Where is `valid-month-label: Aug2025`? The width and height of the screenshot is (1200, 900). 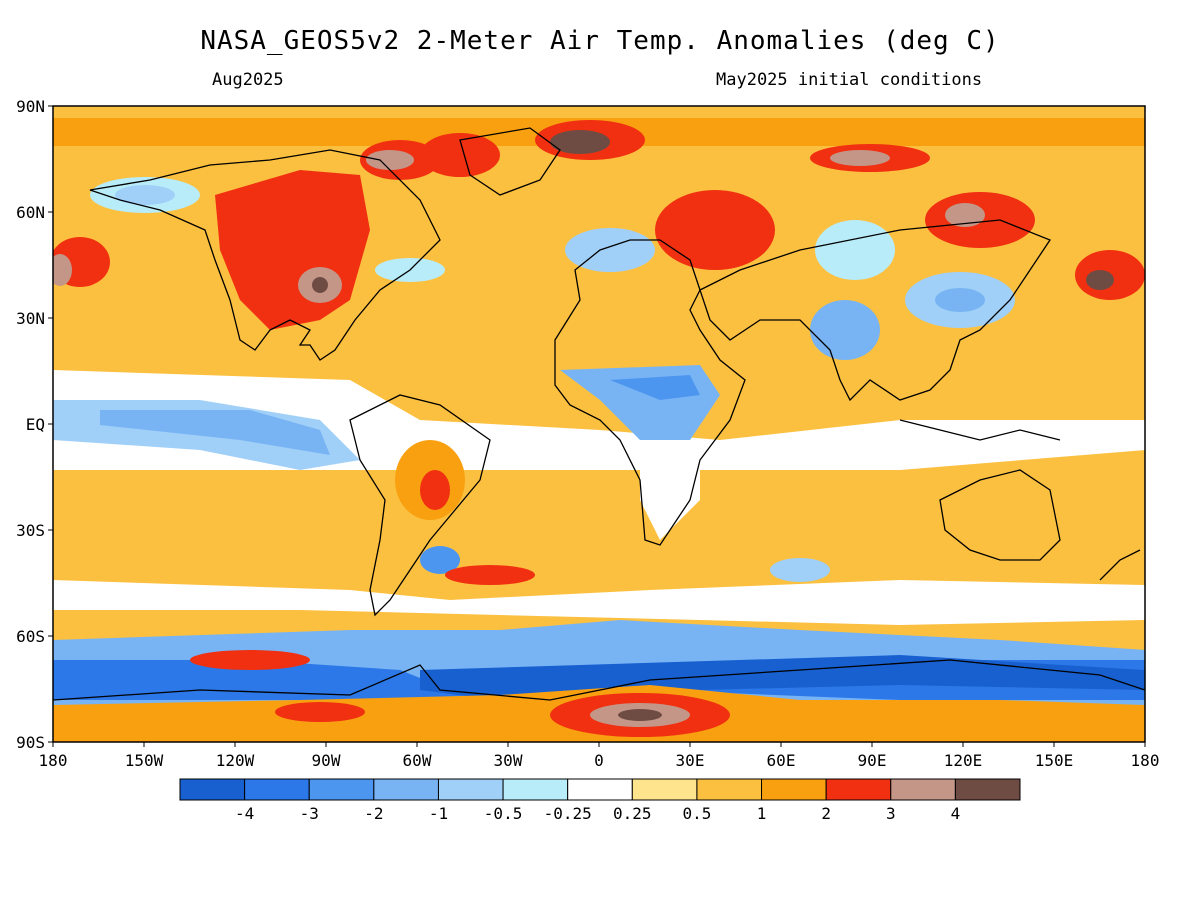
valid-month-label: Aug2025 is located at coordinates (248, 80).